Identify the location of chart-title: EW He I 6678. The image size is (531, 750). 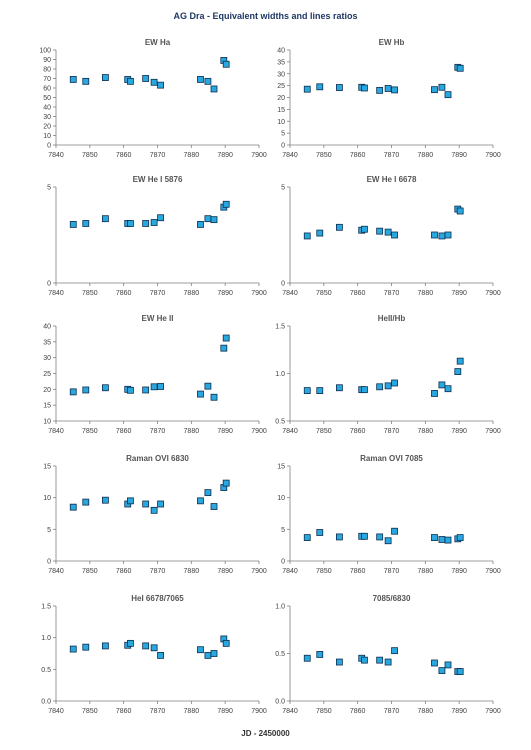
(392, 179).